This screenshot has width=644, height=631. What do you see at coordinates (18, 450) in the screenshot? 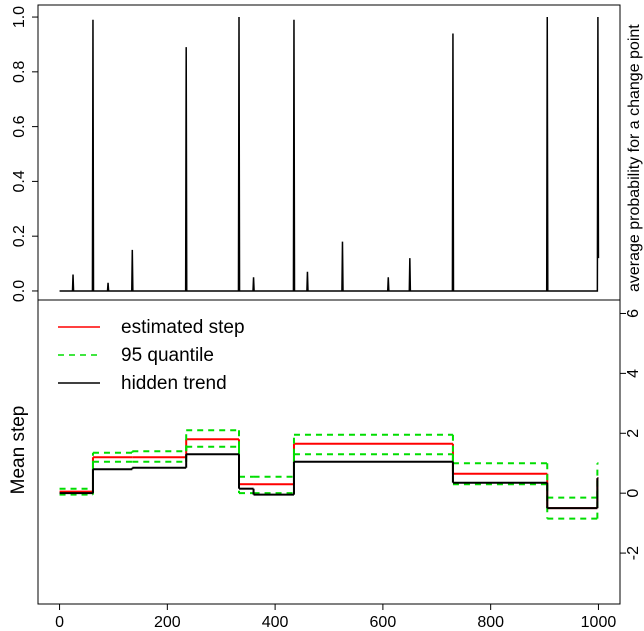
I see `y-axis-label: Mean step` at bounding box center [18, 450].